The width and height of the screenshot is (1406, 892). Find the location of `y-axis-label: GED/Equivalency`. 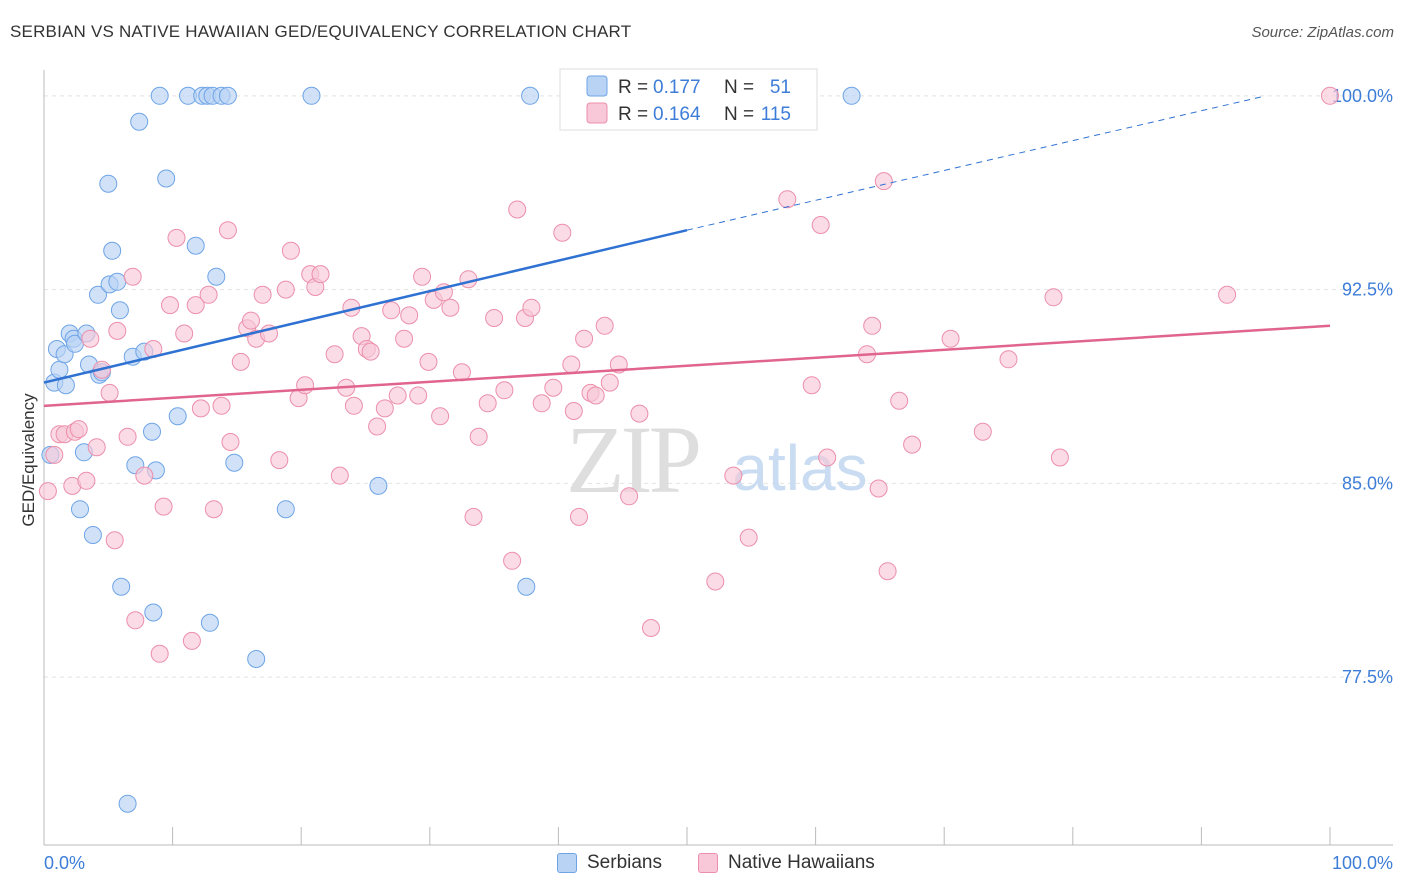

y-axis-label: GED/Equivalency is located at coordinates (28, 460).